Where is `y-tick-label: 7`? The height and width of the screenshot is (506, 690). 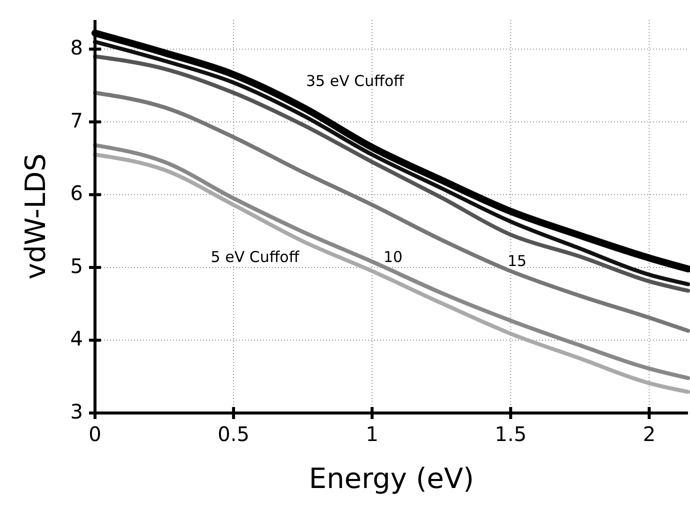 y-tick-label: 7 is located at coordinates (76, 120).